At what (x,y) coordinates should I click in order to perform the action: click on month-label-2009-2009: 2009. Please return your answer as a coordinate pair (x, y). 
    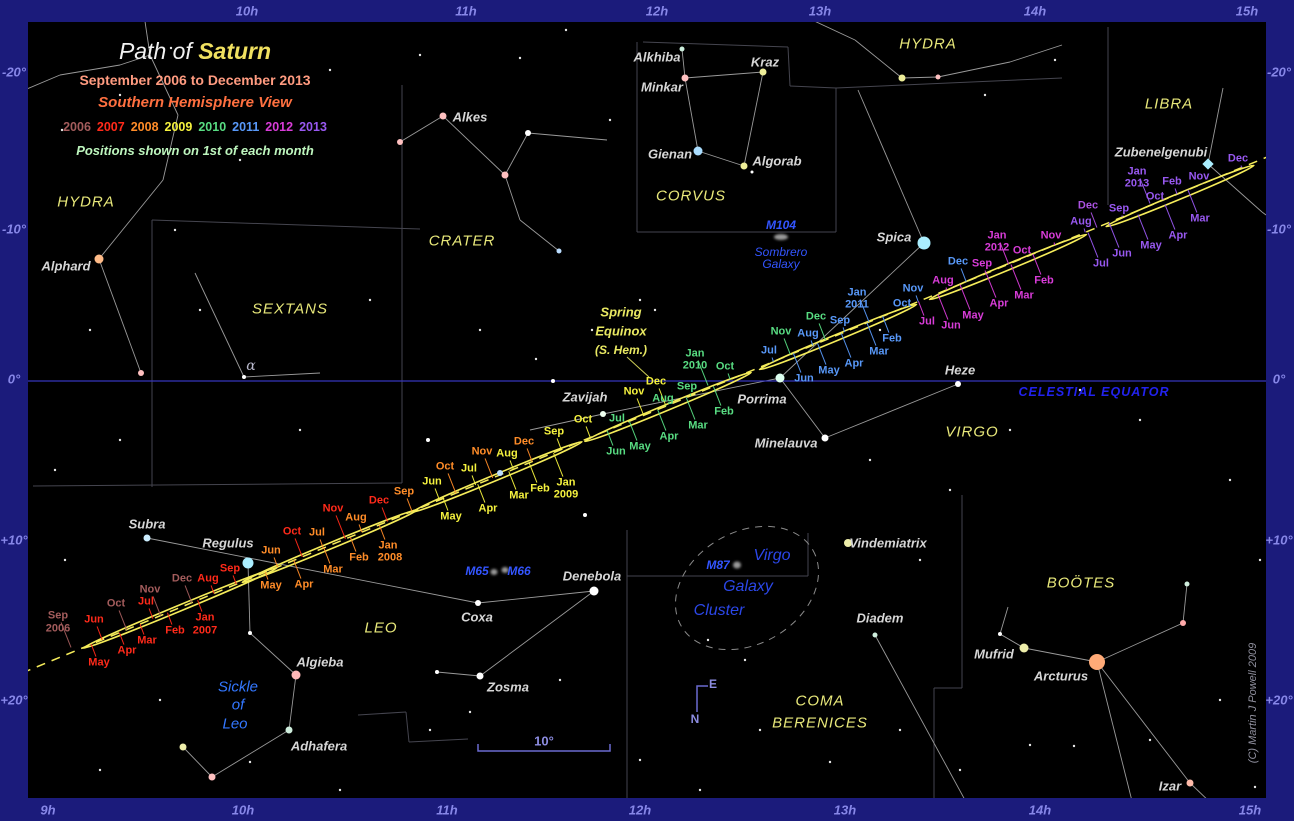
    Looking at the image, I should click on (566, 494).